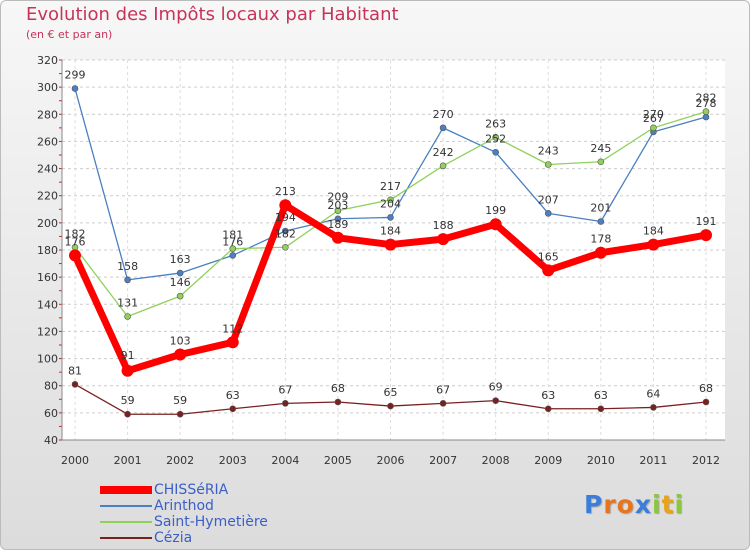 Image resolution: width=750 pixels, height=550 pixels. What do you see at coordinates (653, 114) in the screenshot?
I see `data-label: 270` at bounding box center [653, 114].